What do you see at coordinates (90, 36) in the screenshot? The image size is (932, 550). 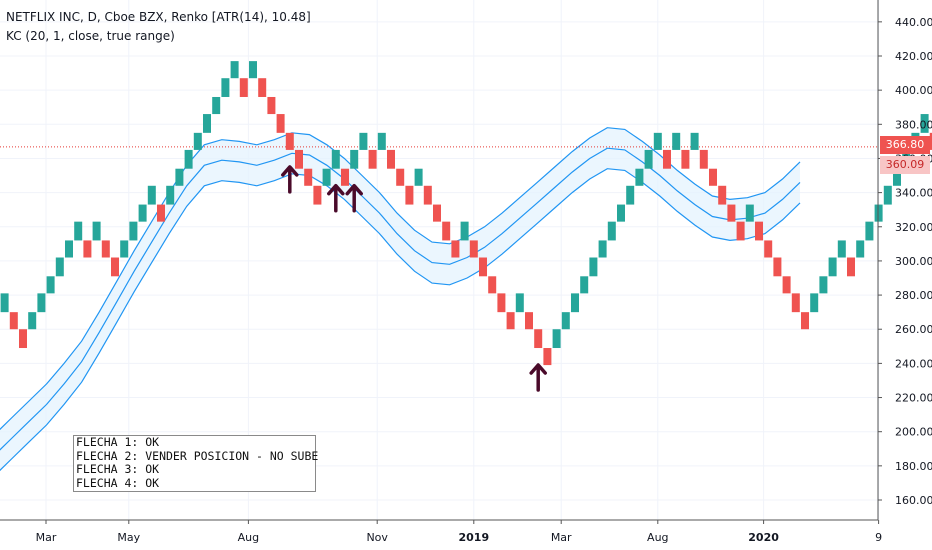 I see `indicator-title: KC (20, 1, close, true range)` at bounding box center [90, 36].